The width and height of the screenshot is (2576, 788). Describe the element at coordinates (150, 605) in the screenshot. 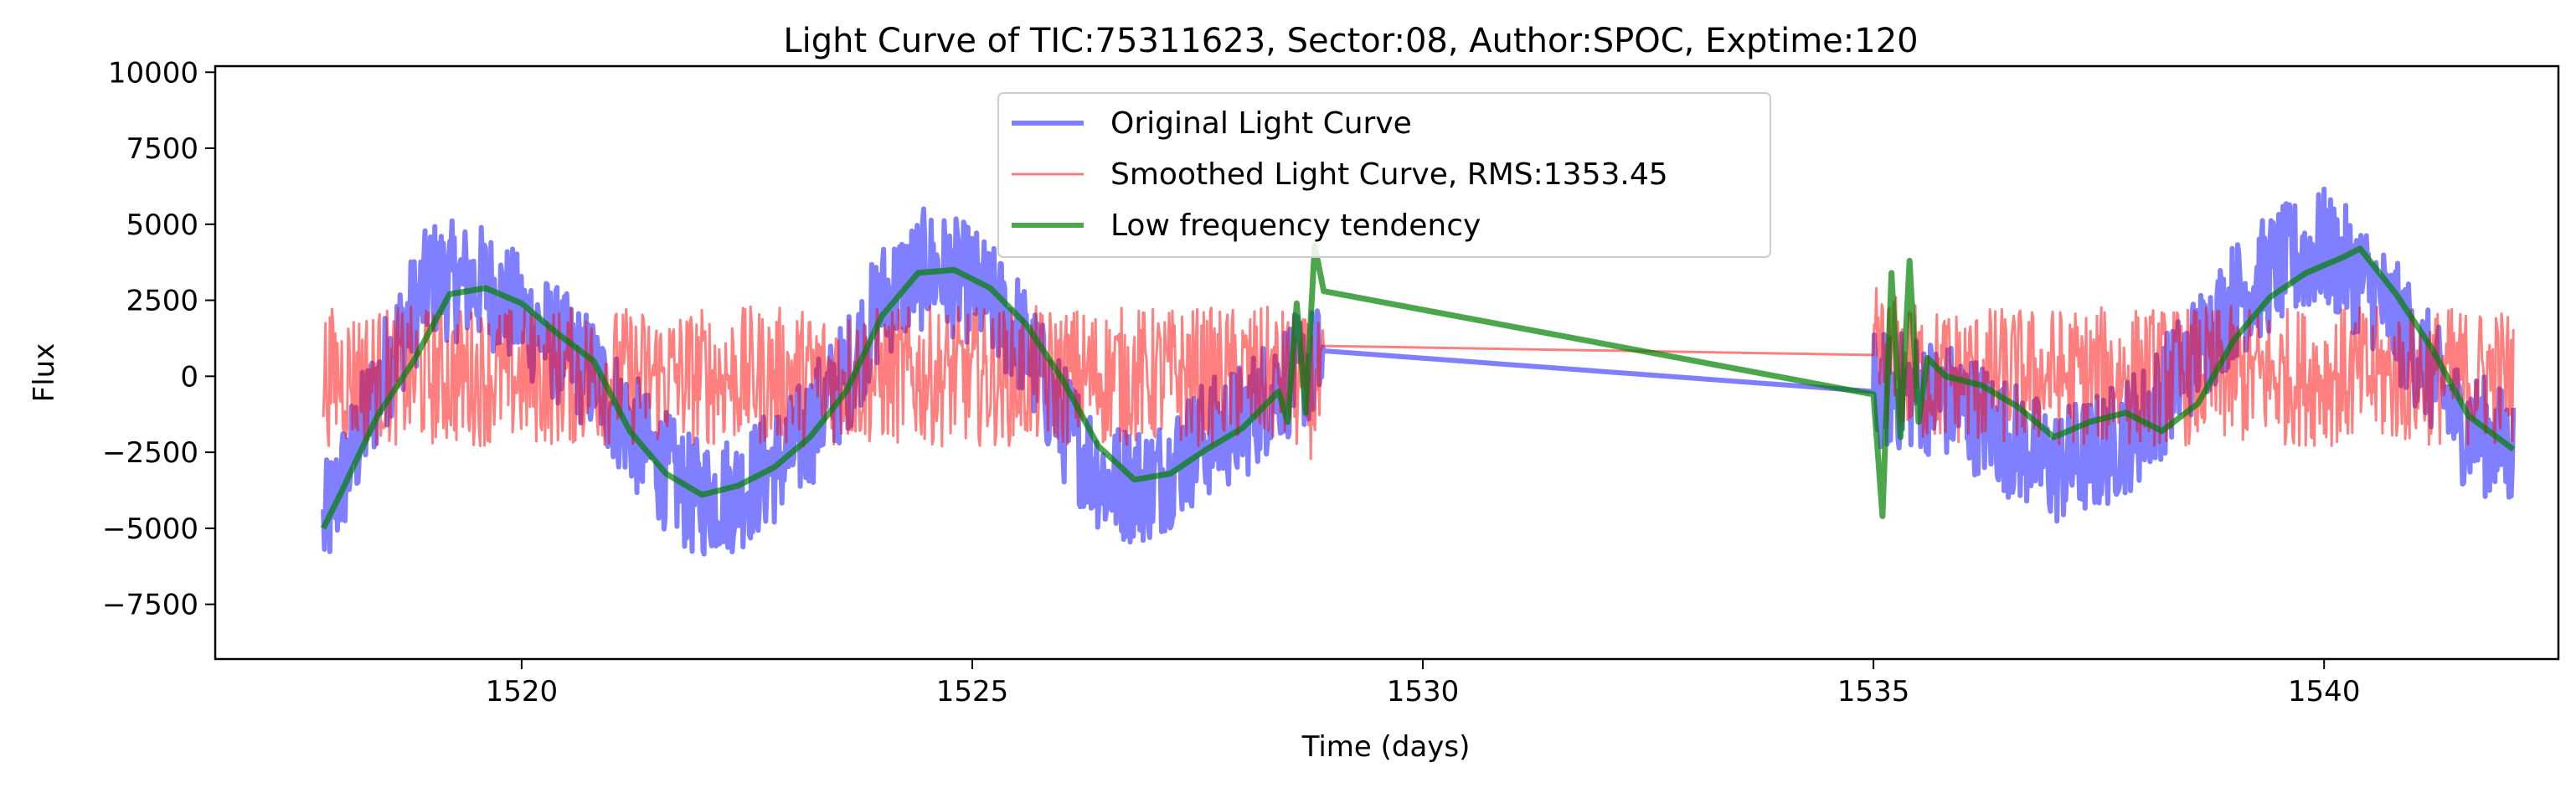

I see `y-tick-label: −7500` at that location.